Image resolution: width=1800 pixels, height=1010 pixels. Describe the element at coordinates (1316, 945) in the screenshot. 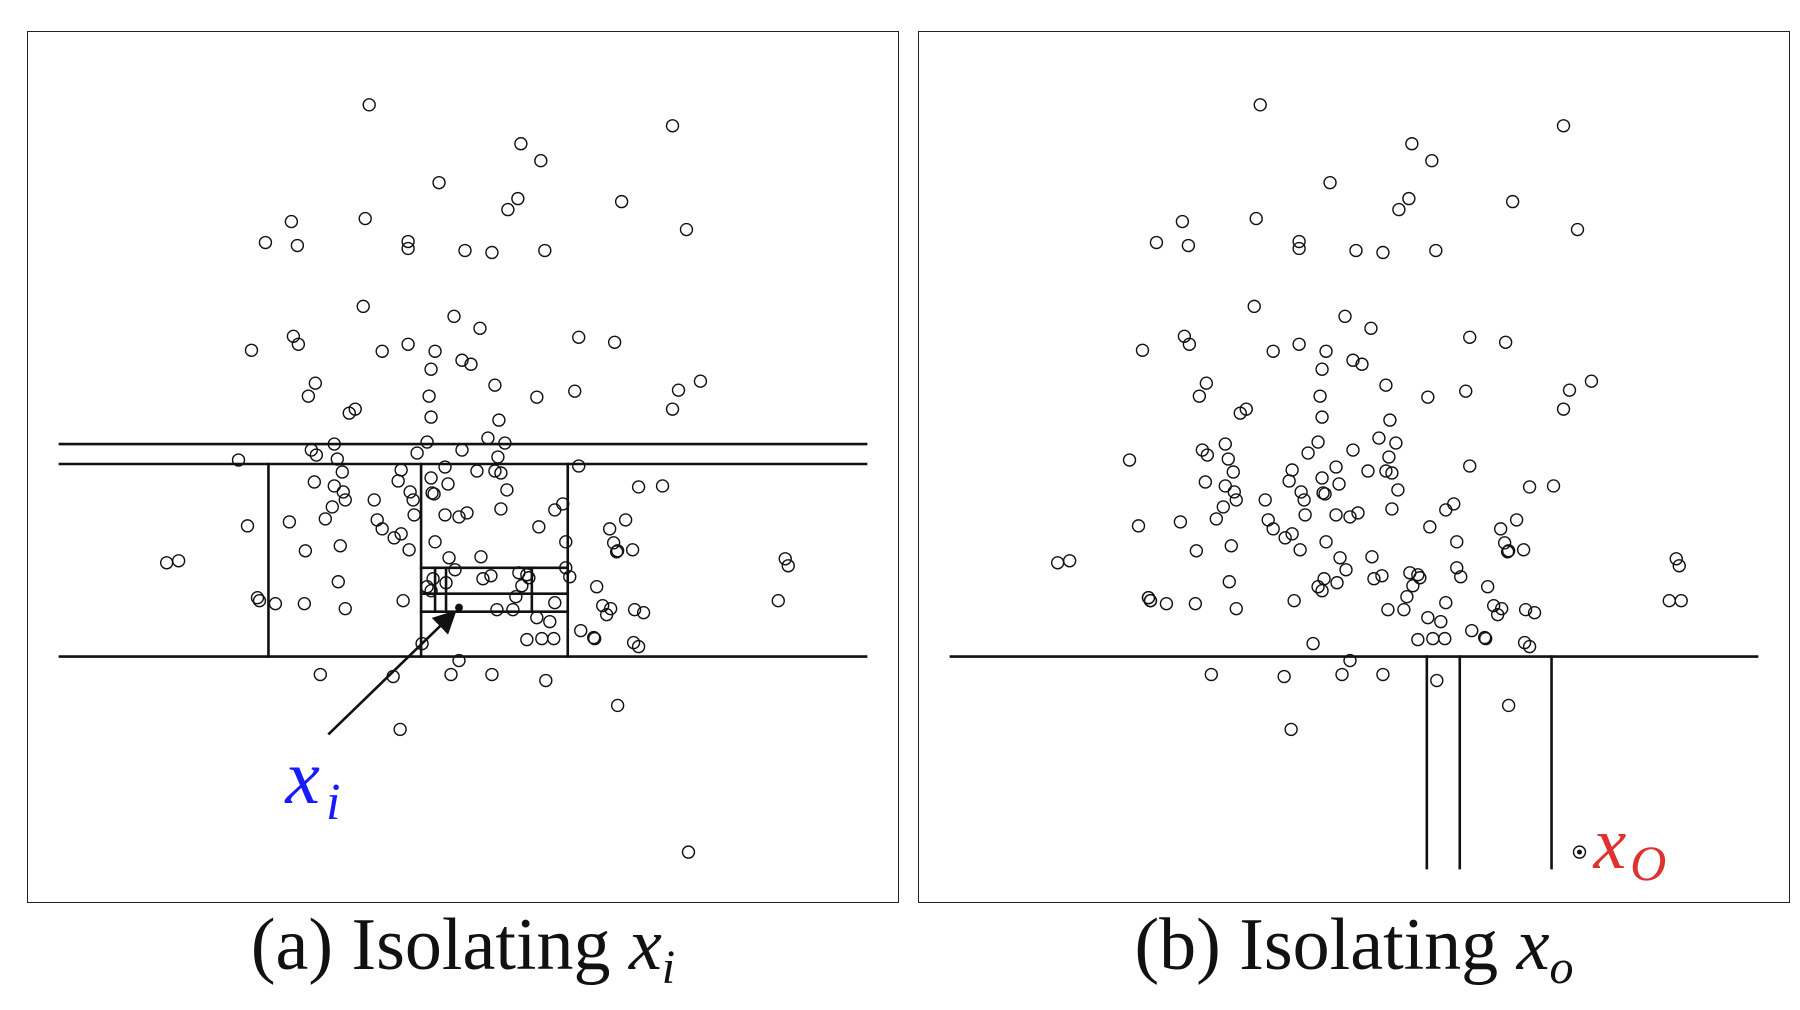

I see `caption-b-prefix: (b) Isolating` at that location.